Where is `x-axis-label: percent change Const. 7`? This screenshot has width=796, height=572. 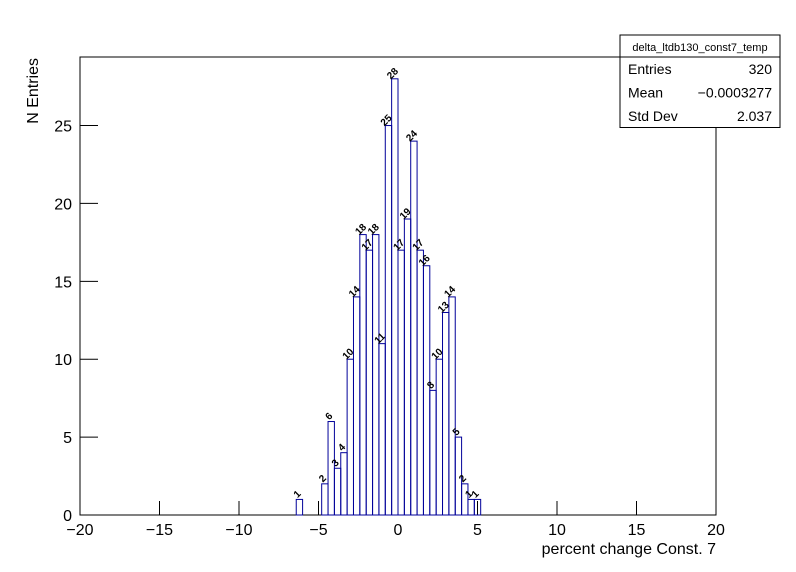 x-axis-label: percent change Const. 7 is located at coordinates (629, 549).